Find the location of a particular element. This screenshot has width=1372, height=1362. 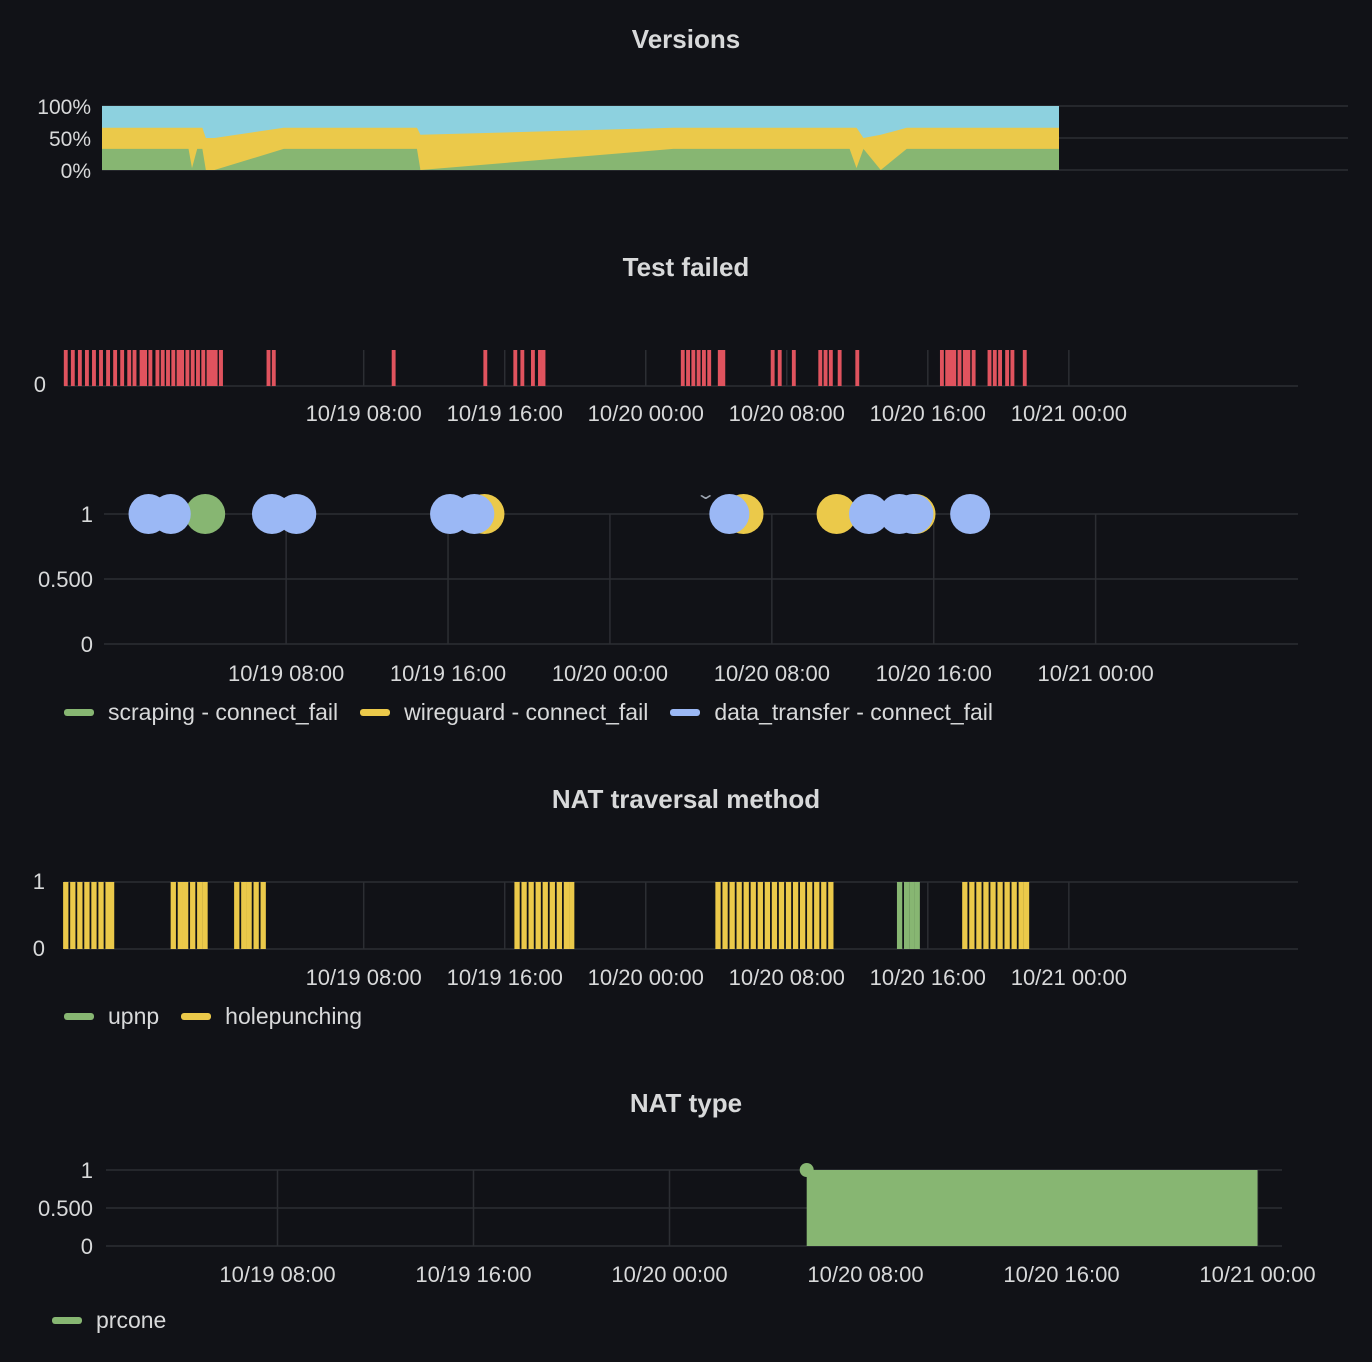

legend-item: data_transfer - connect_fail is located at coordinates (831, 712).